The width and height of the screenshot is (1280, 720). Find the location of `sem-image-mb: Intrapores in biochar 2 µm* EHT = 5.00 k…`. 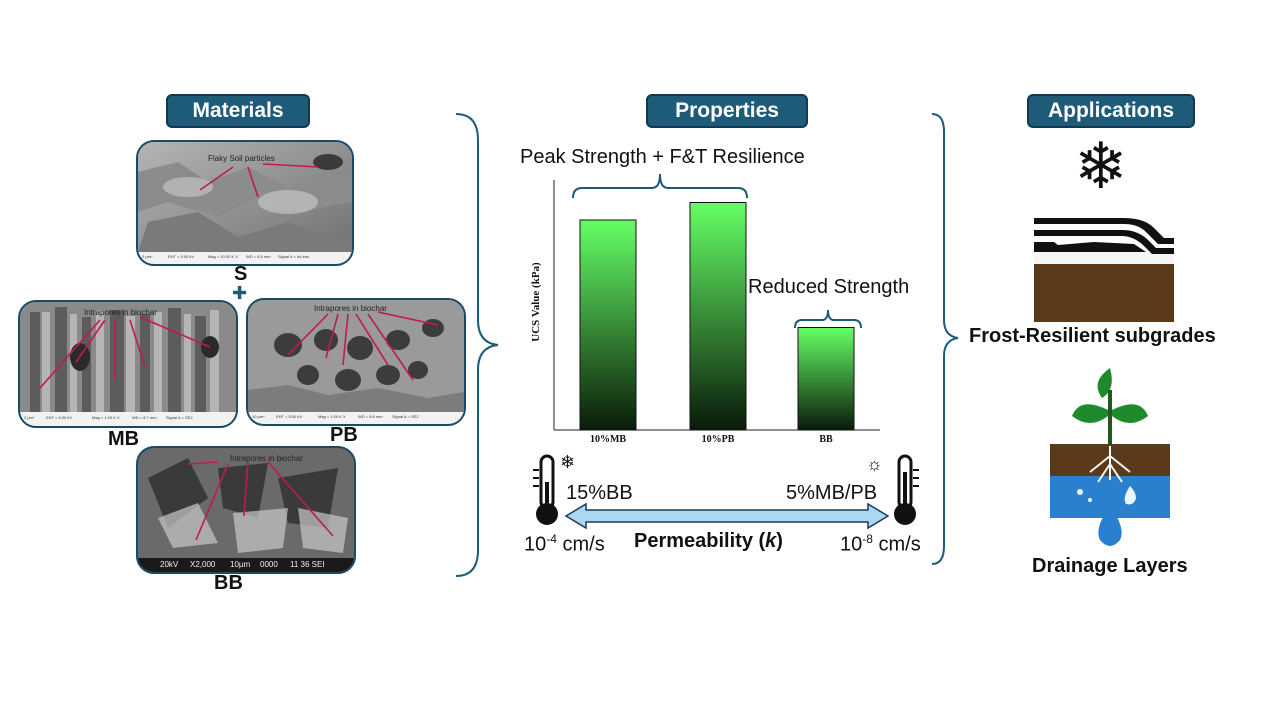

sem-image-mb: Intrapores in biochar 2 µm* EHT = 5.00 k… is located at coordinates (128, 364).